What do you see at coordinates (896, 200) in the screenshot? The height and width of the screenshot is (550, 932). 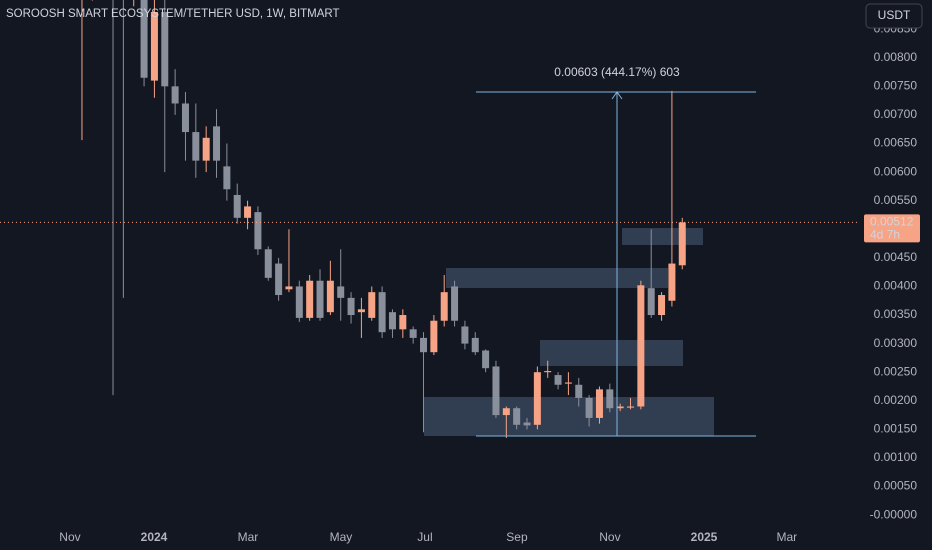 I see `y-tick-label: 0.00550` at bounding box center [896, 200].